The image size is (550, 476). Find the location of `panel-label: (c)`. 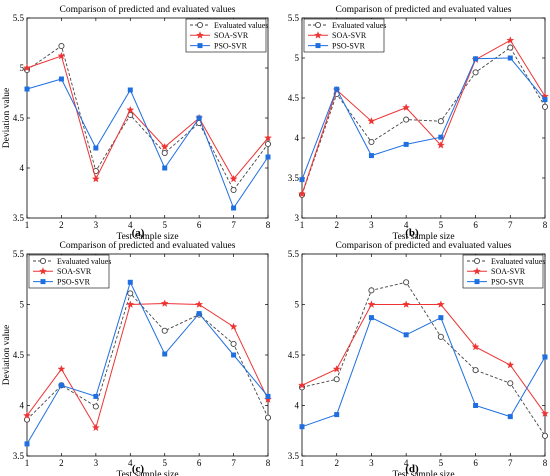

panel-label: (c) is located at coordinates (138, 469).